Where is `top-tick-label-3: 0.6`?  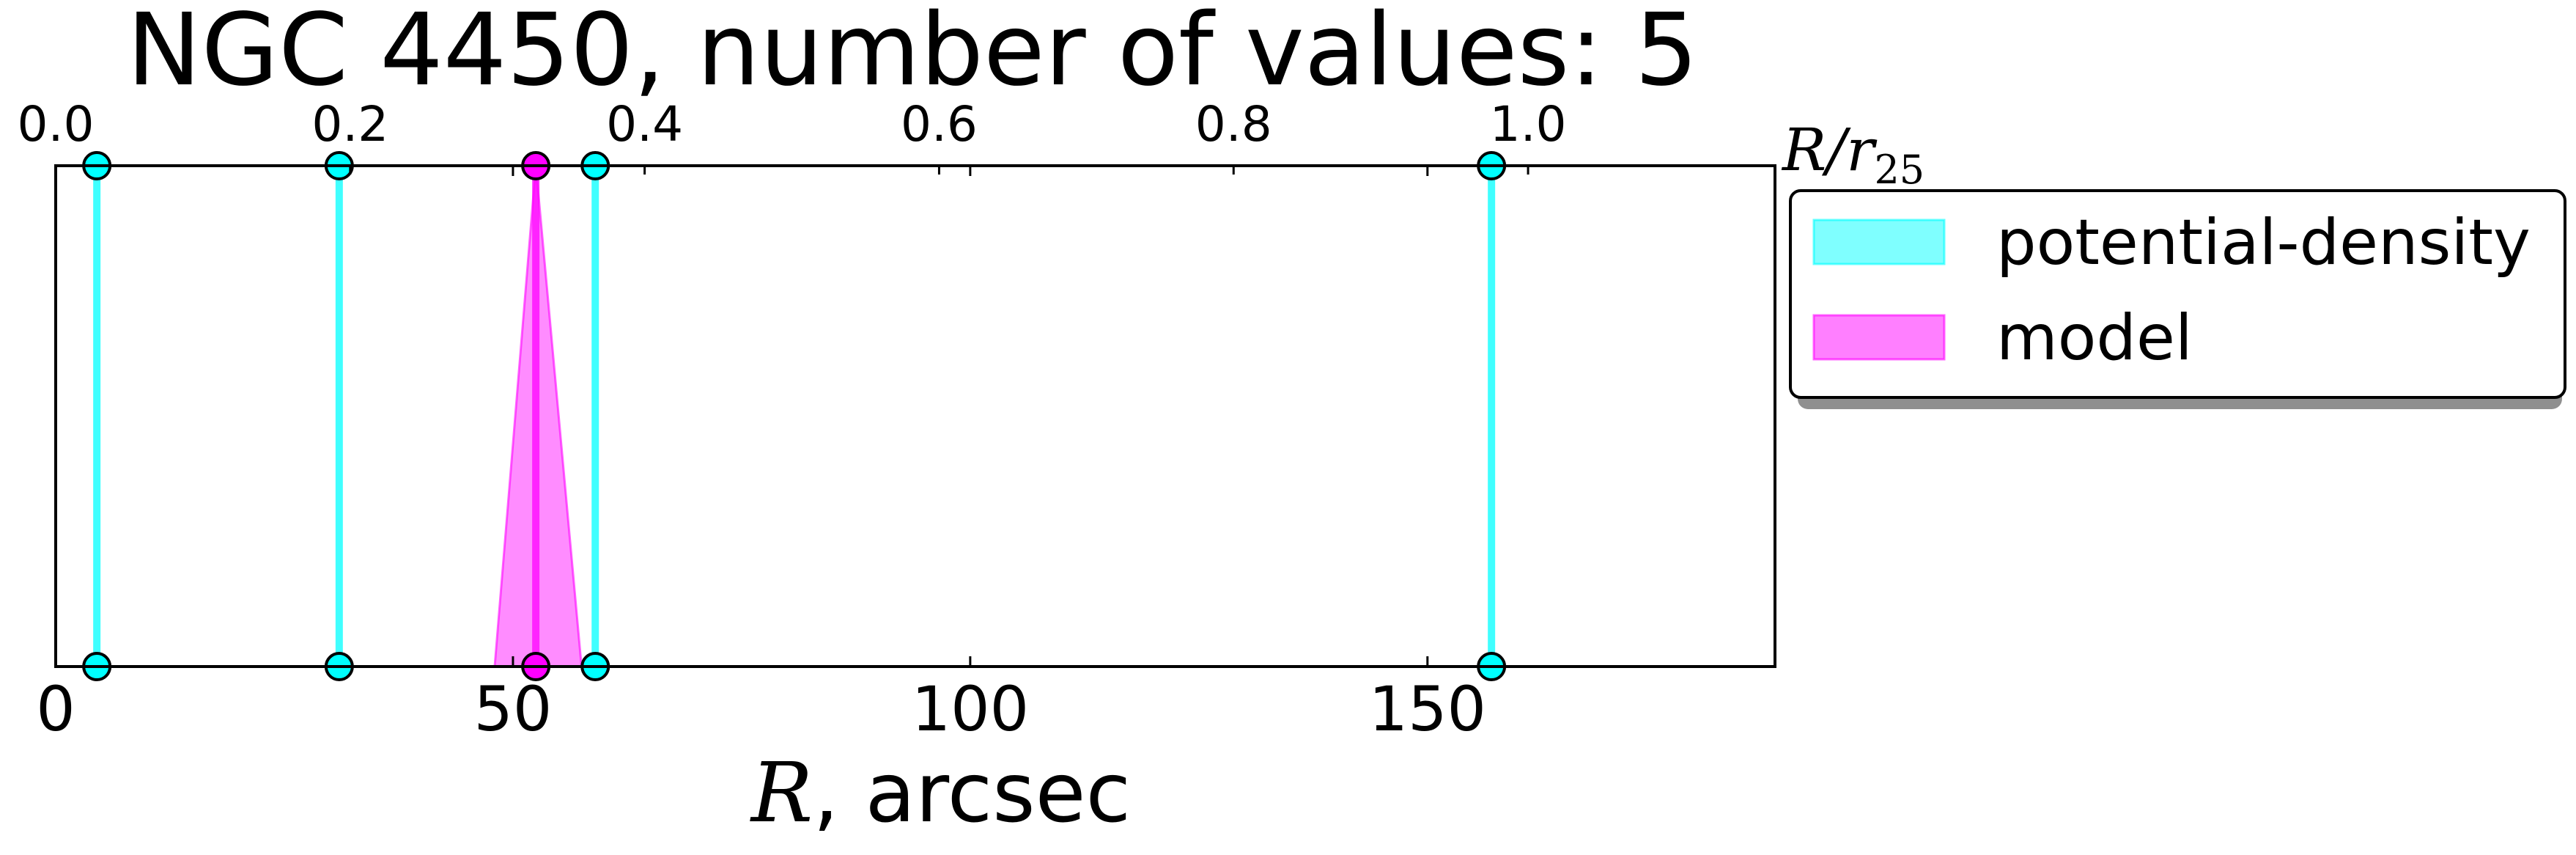 top-tick-label-3: 0.6 is located at coordinates (939, 124).